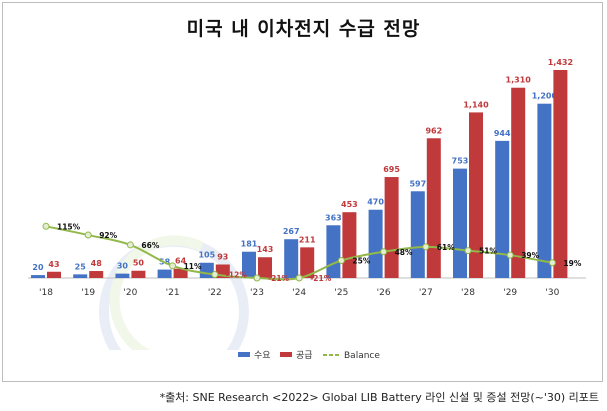  Describe the element at coordinates (206, 255) in the screenshot. I see `data-label-demand: 105` at that location.